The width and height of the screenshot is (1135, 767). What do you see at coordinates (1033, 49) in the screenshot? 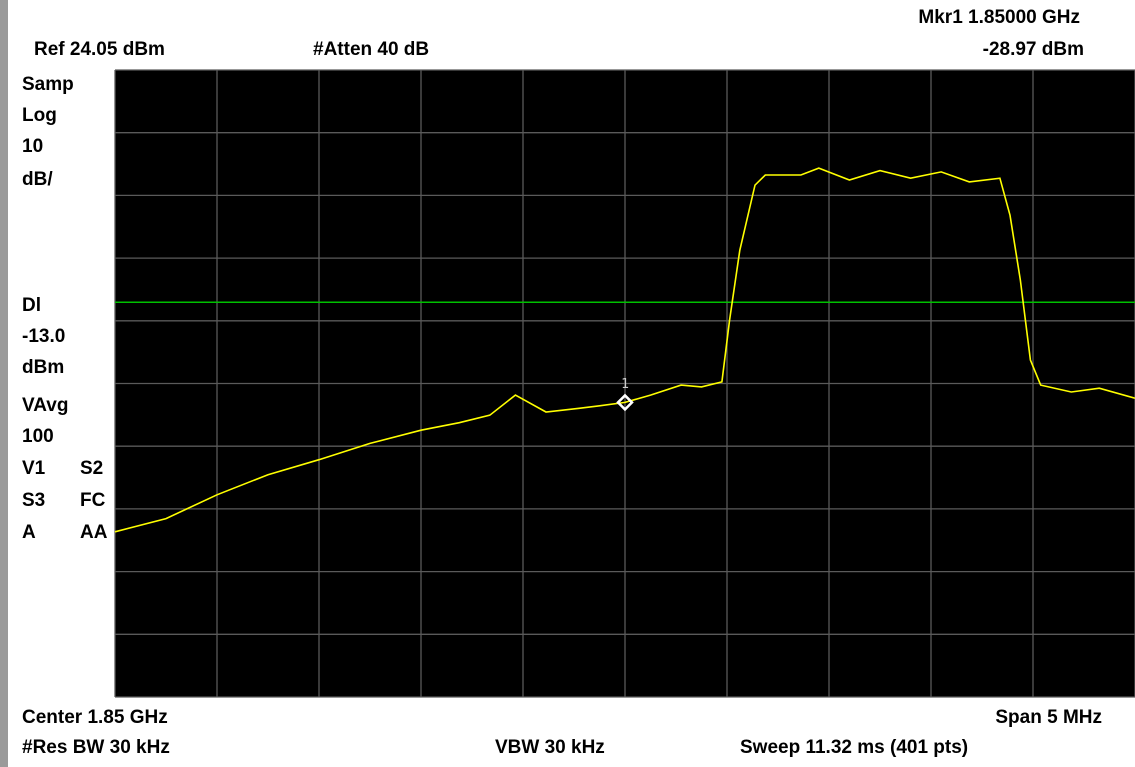
I see `marker-level: -28.97 dBm` at bounding box center [1033, 49].